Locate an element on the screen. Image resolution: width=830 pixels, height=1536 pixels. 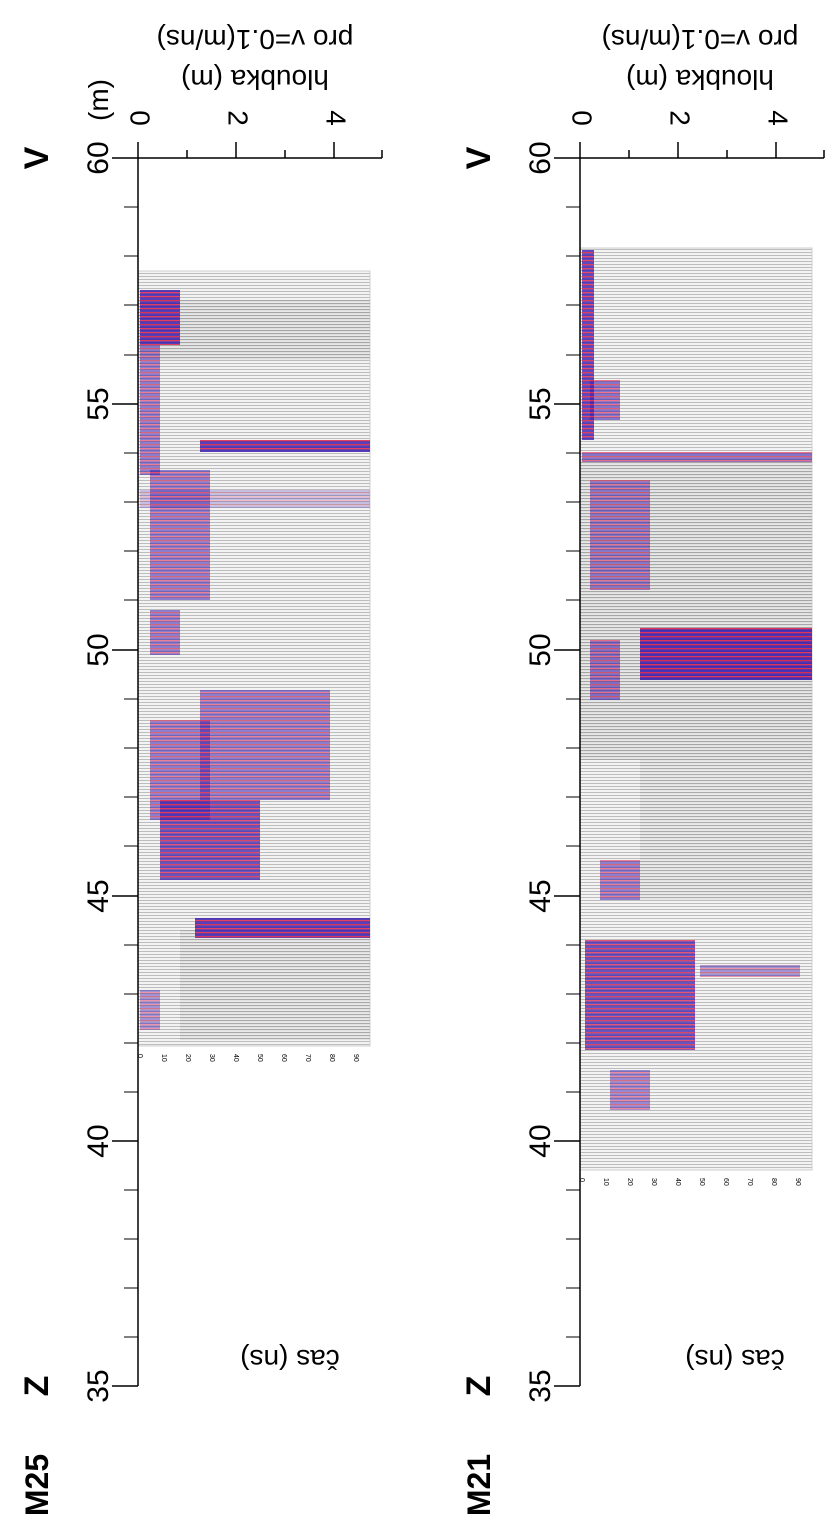
depth-tick-labels-m21: 0 2 4 is located at coordinates (680, 118).